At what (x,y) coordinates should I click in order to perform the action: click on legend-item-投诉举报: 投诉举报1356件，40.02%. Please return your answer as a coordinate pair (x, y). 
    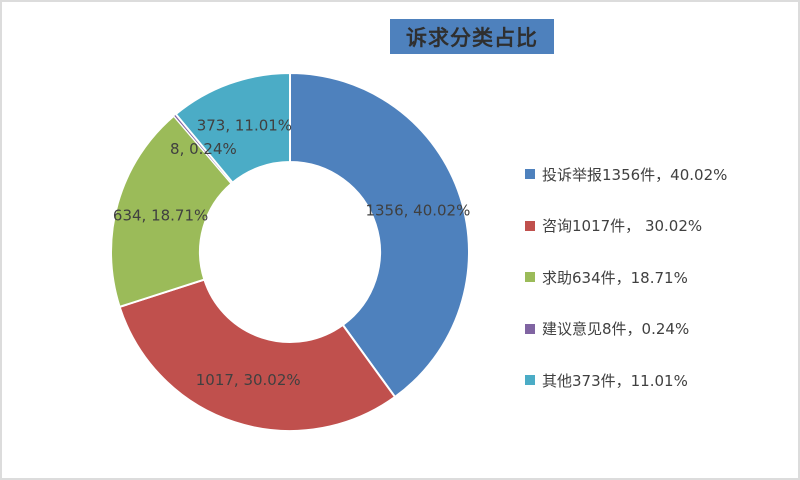
    Looking at the image, I should click on (626, 174).